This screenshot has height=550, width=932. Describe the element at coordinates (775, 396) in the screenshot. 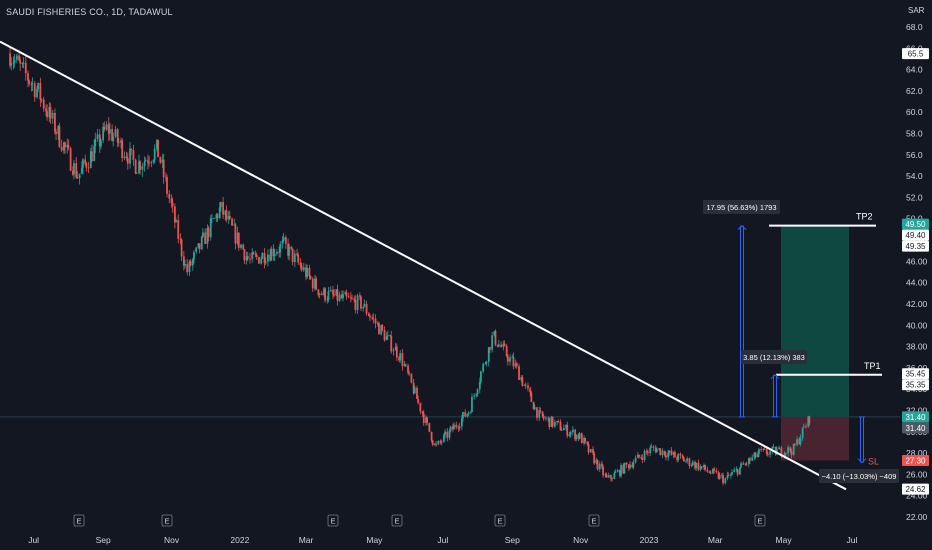

I see `tp1-measure-arrow` at that location.